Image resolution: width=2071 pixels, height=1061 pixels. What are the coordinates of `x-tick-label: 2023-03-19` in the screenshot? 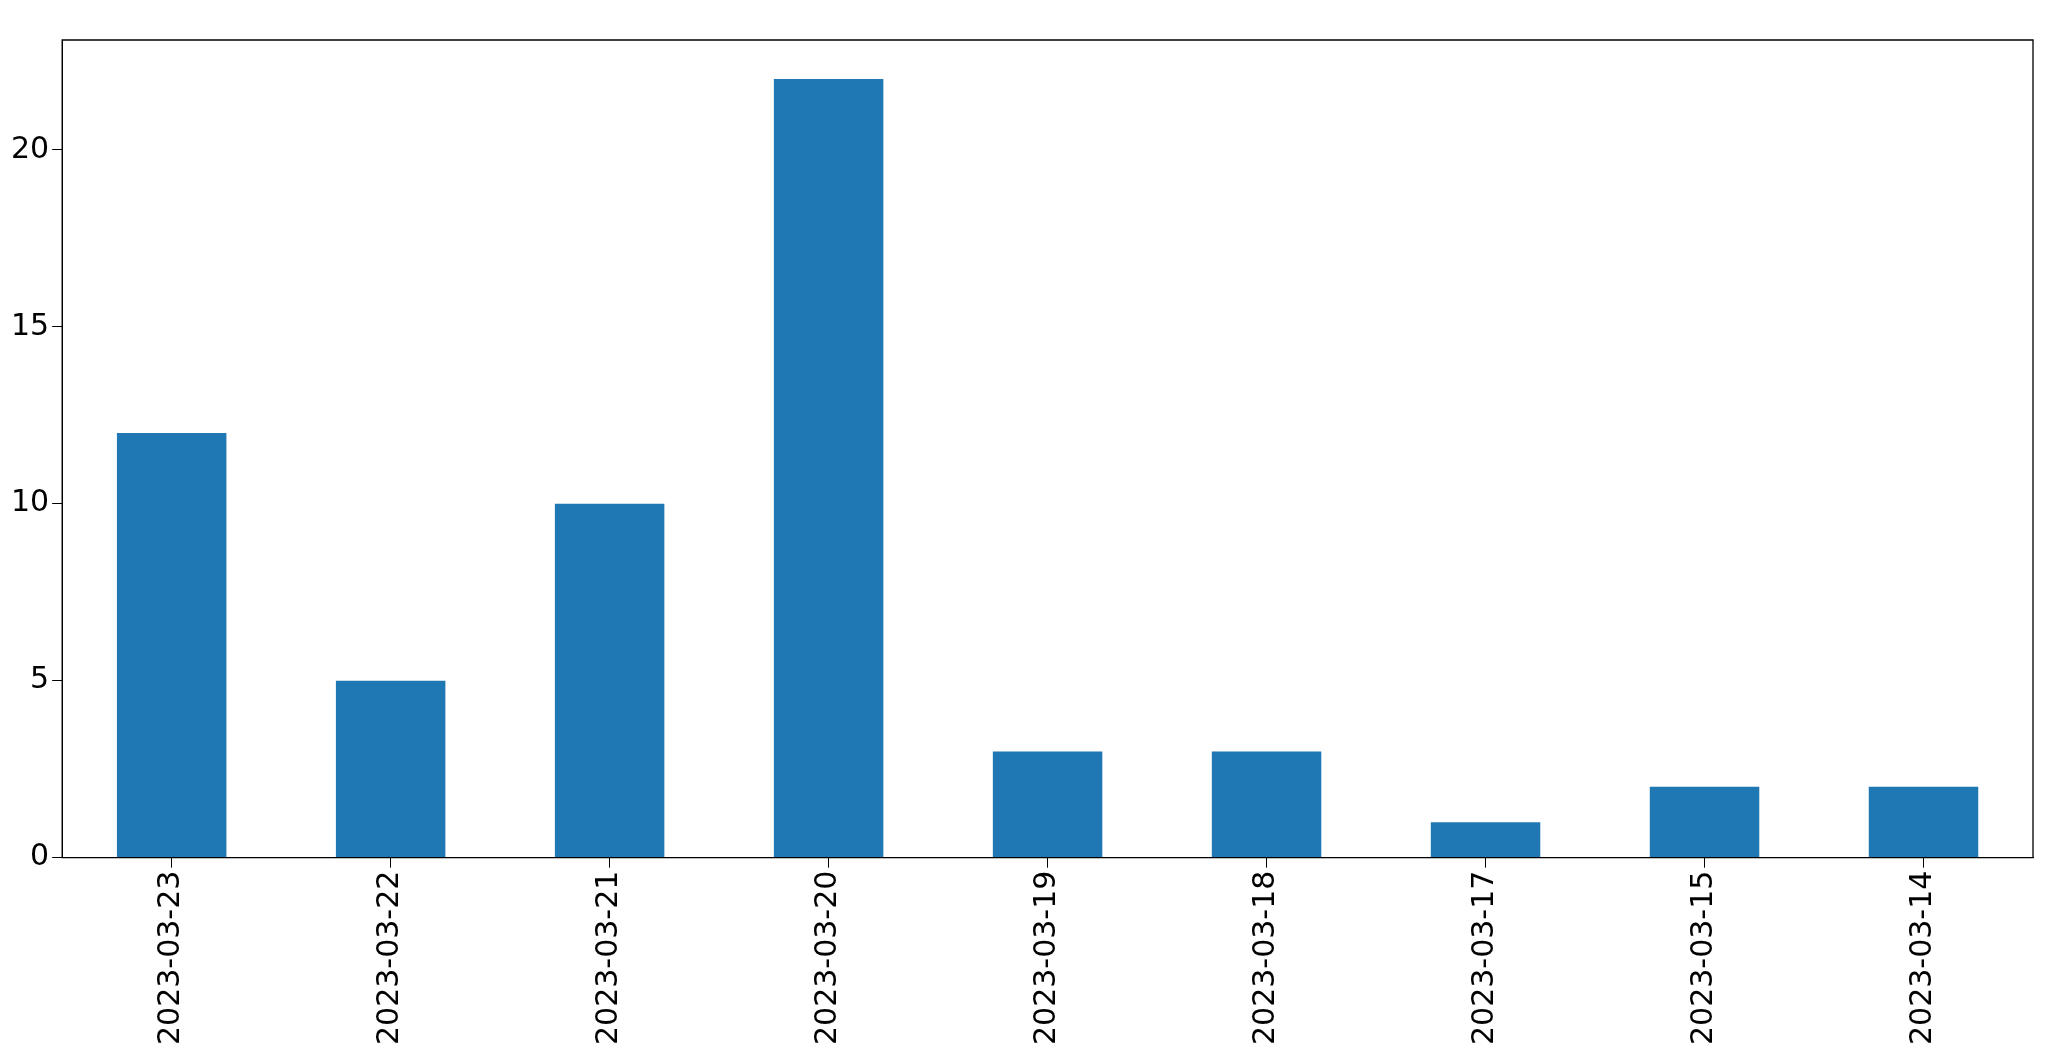 It's located at (1045, 958).